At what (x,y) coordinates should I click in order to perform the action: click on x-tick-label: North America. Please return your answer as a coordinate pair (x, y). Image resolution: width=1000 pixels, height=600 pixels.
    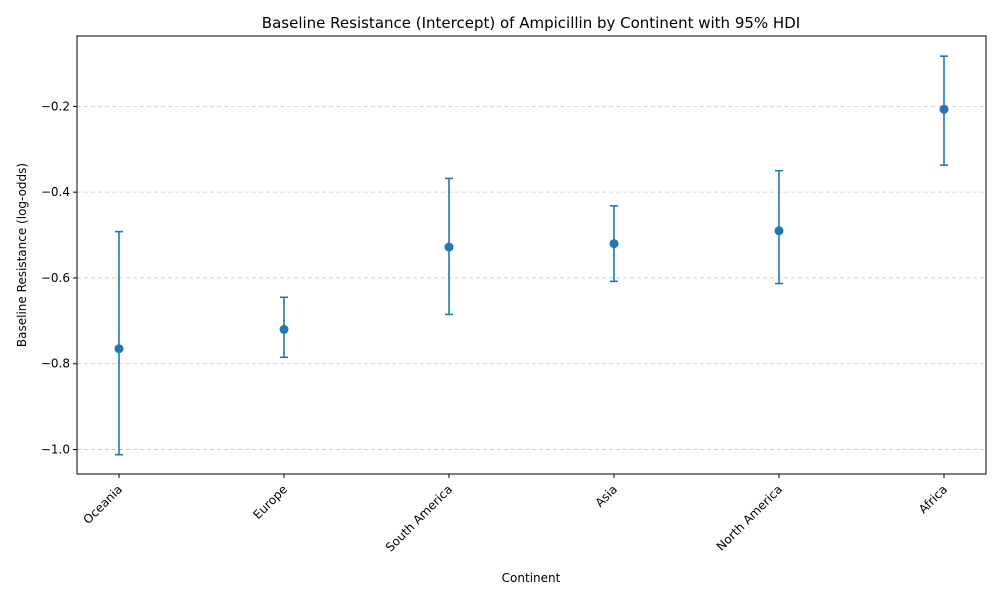
    Looking at the image, I should click on (749, 517).